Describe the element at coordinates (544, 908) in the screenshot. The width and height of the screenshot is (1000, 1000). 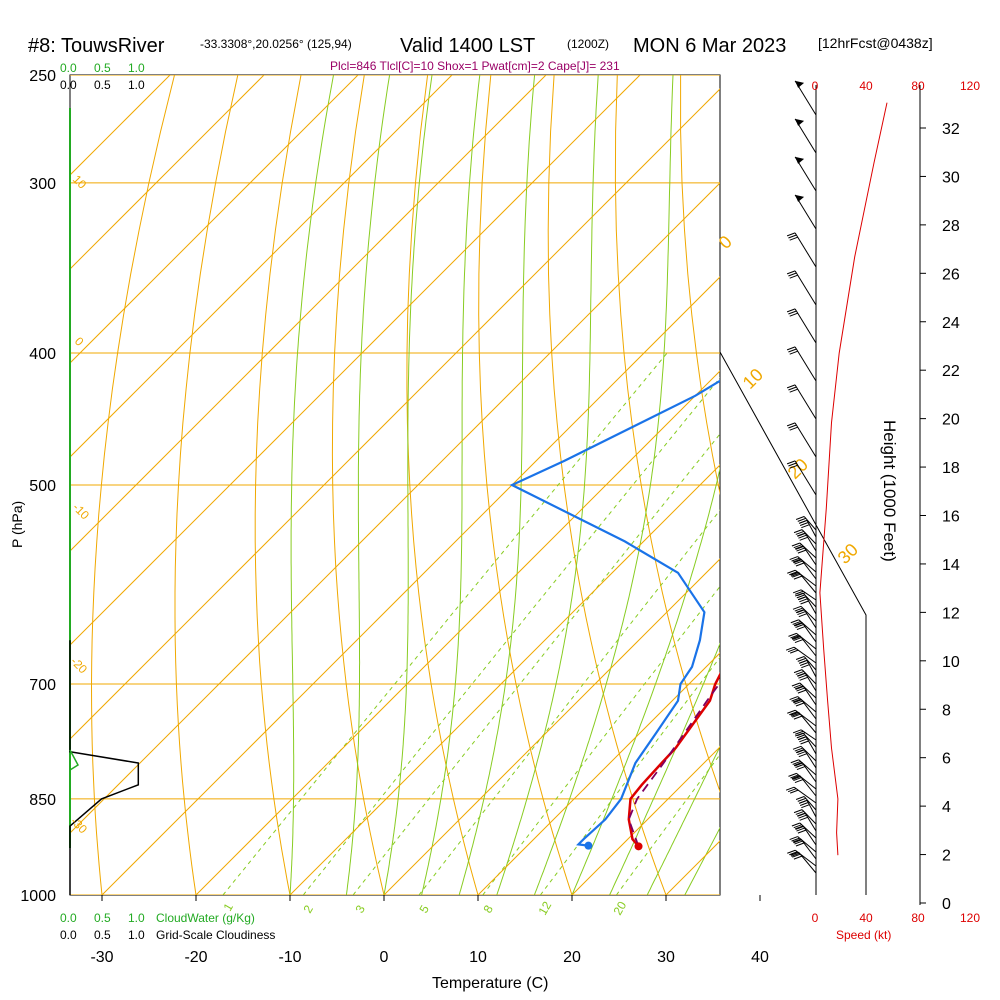
I see `mixing-ratio-label: 12` at that location.